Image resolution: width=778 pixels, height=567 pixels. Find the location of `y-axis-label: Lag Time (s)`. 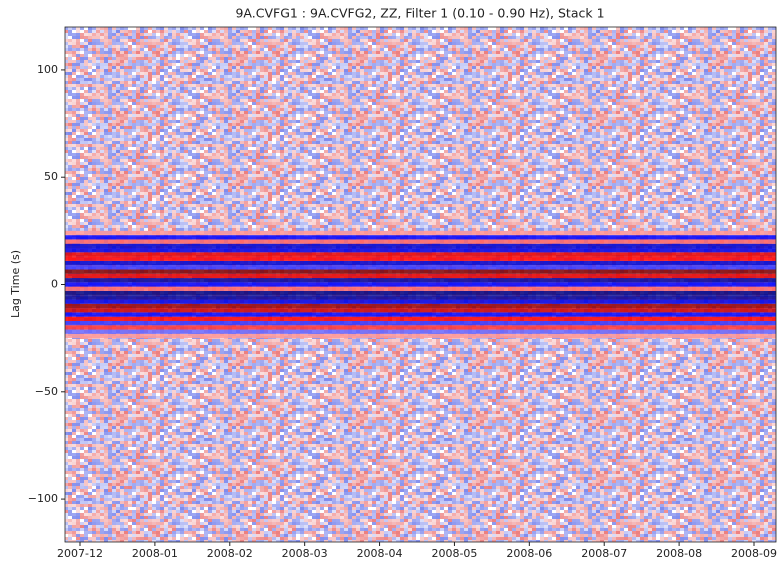

y-axis-label: Lag Time (s) is located at coordinates (15, 284).